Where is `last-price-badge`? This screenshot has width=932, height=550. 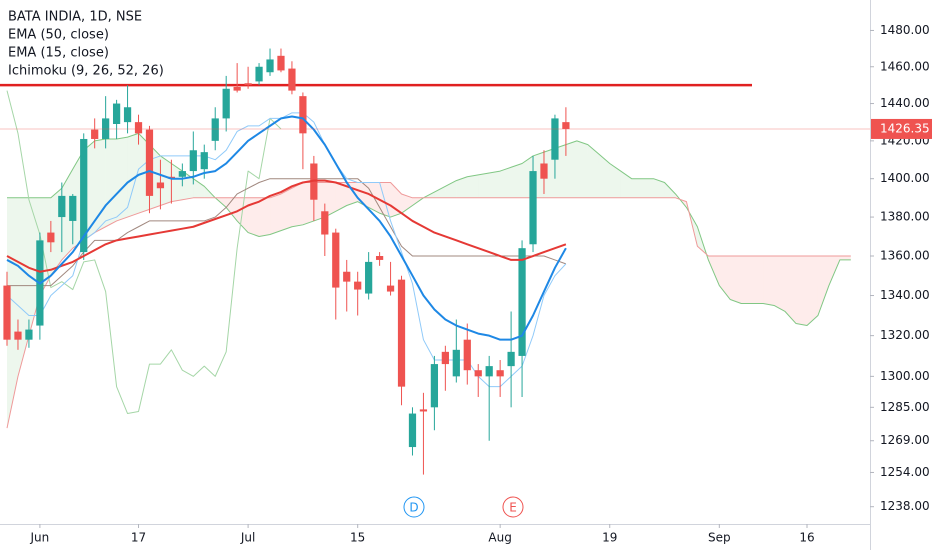
last-price-badge is located at coordinates (901, 128).